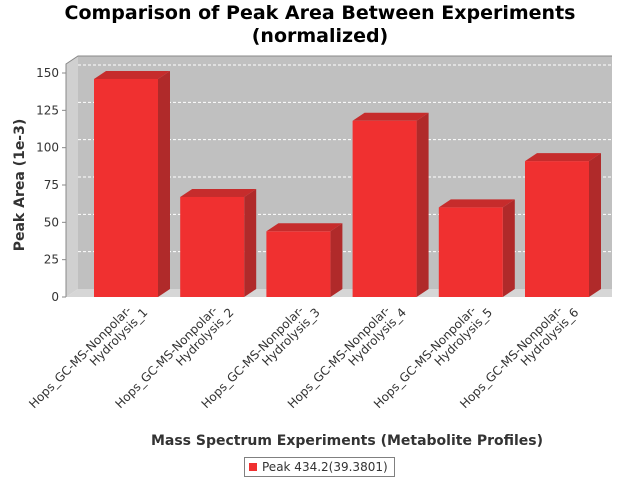  I want to click on legend-swatch, so click(253, 467).